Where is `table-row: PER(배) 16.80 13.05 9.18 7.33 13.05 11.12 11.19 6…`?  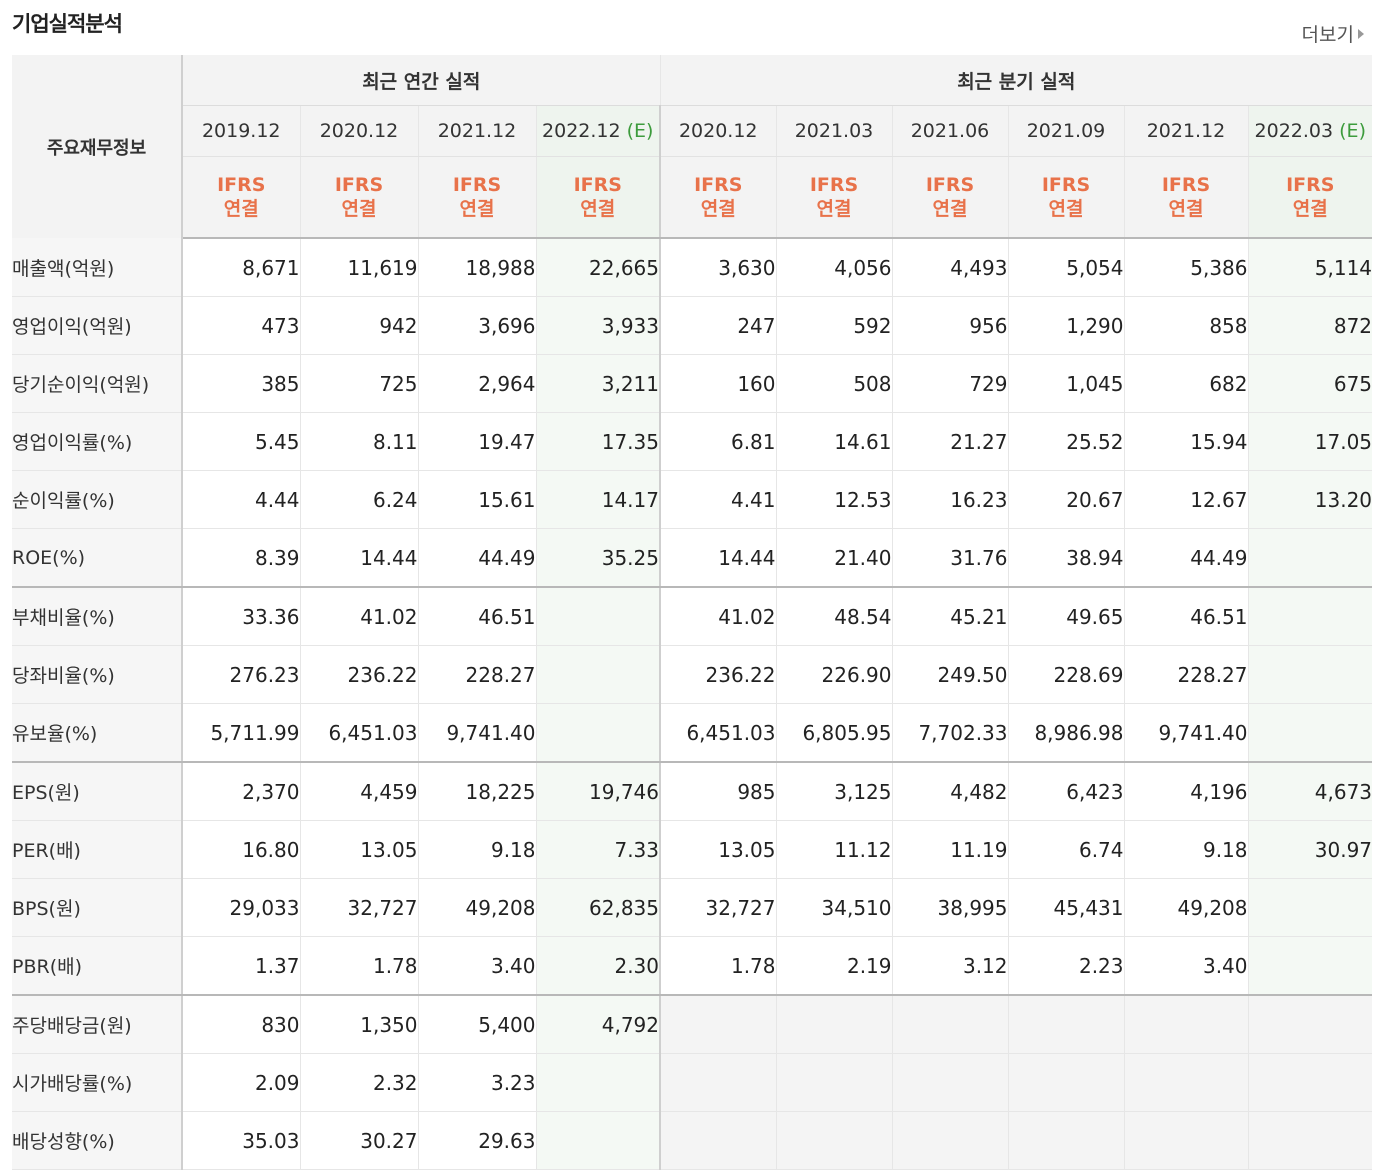 table-row: PER(배) 16.80 13.05 9.18 7.33 13.05 11.12 11.19 6… is located at coordinates (692, 849).